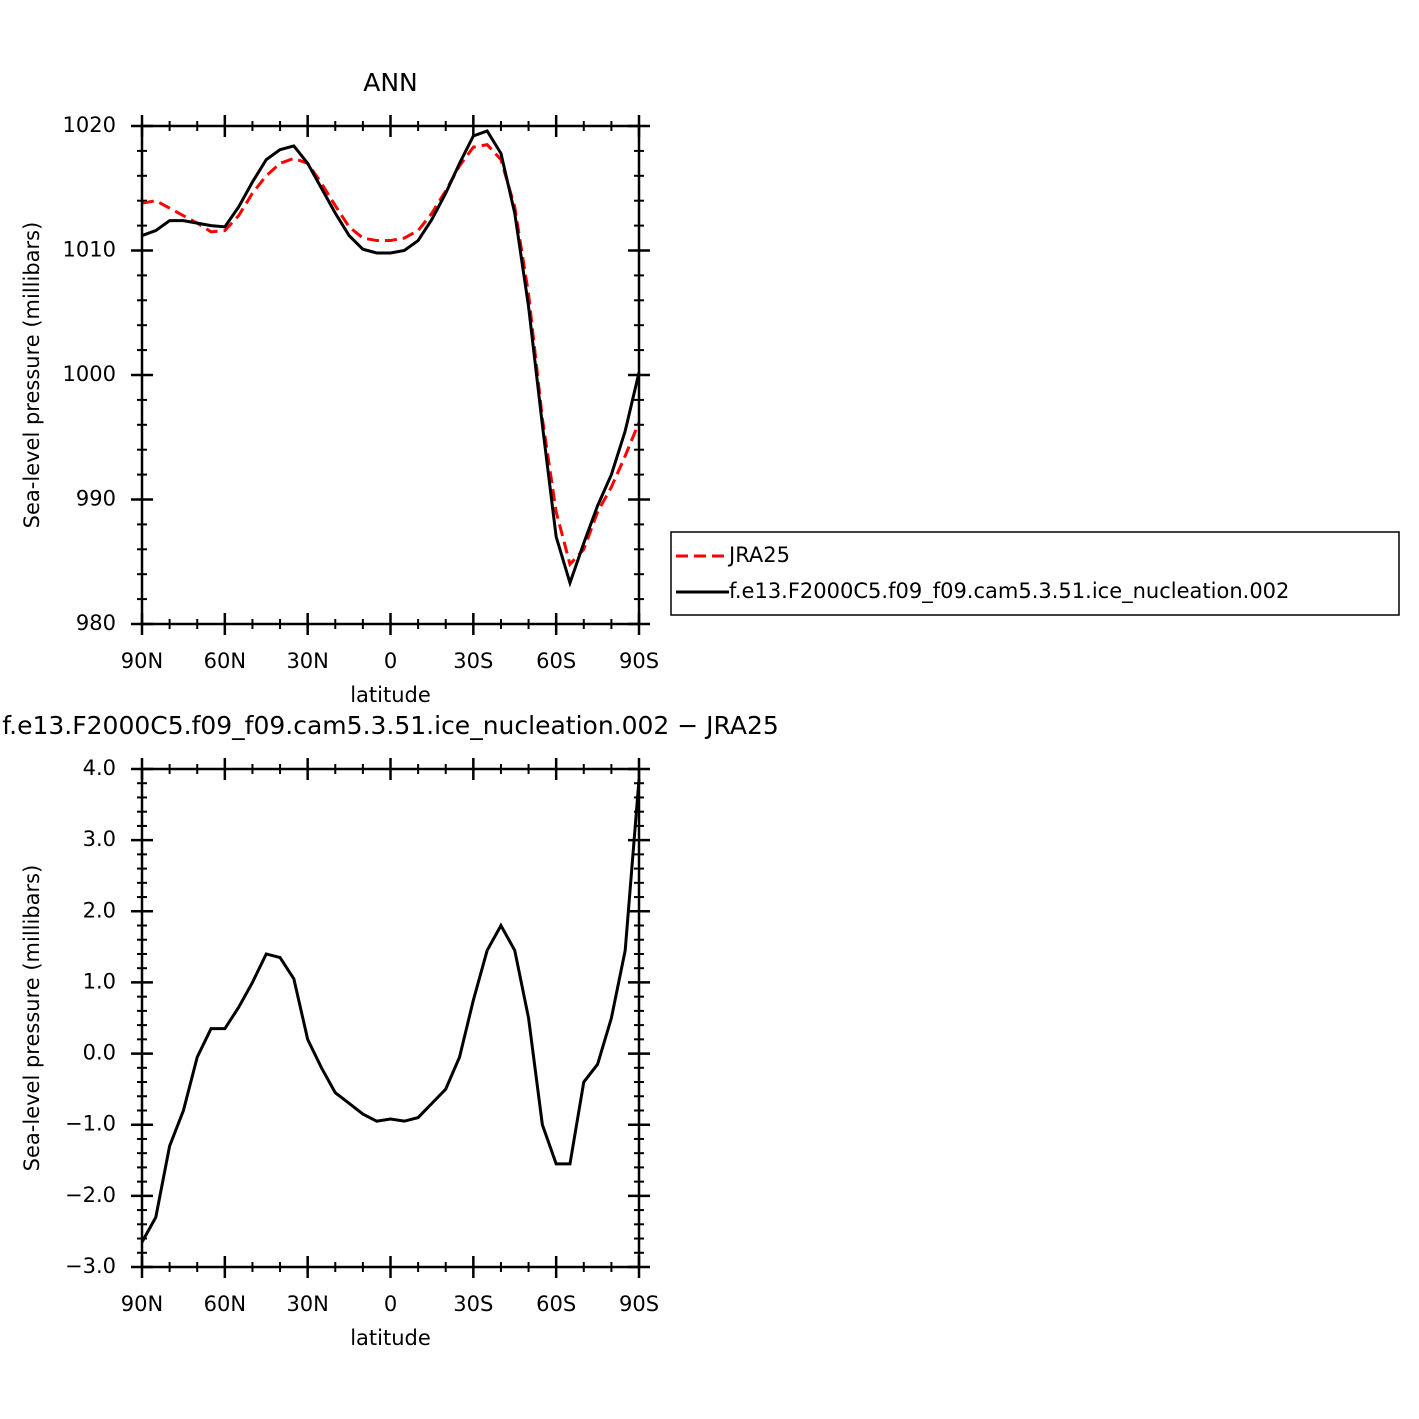 This screenshot has height=1419, width=1419. Describe the element at coordinates (99, 910) in the screenshot. I see `y-tick-label: 2.0` at that location.